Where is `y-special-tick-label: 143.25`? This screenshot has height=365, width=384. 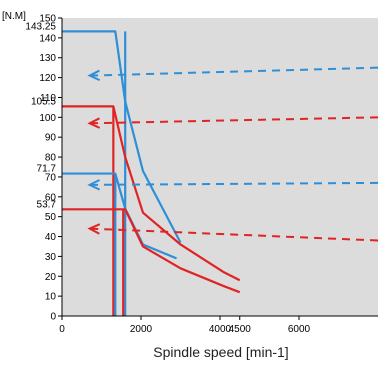
y-special-tick-label: 143.25 is located at coordinates (40, 26).